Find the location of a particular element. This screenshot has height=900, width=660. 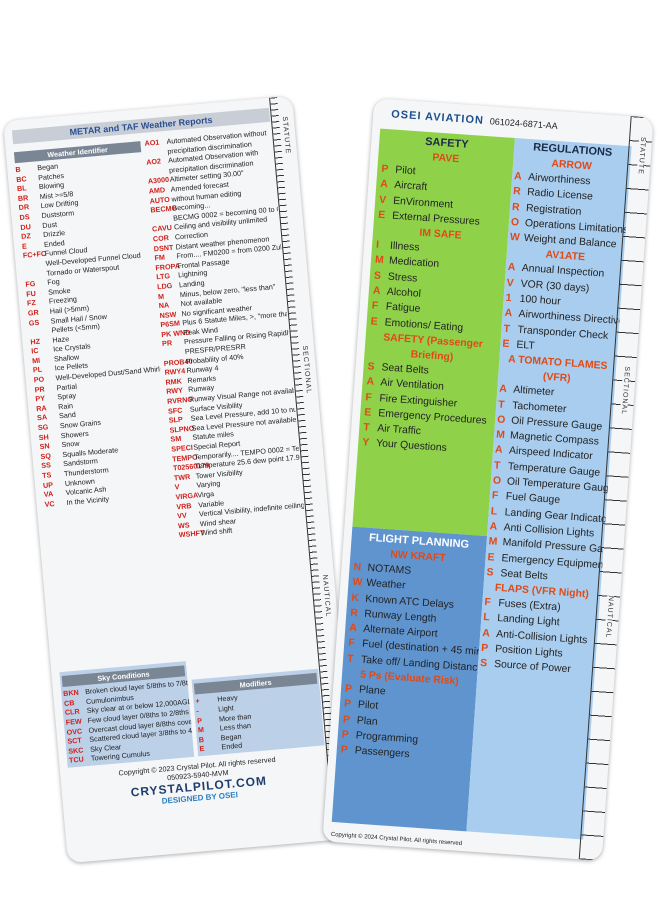

description: Ended is located at coordinates (232, 746).